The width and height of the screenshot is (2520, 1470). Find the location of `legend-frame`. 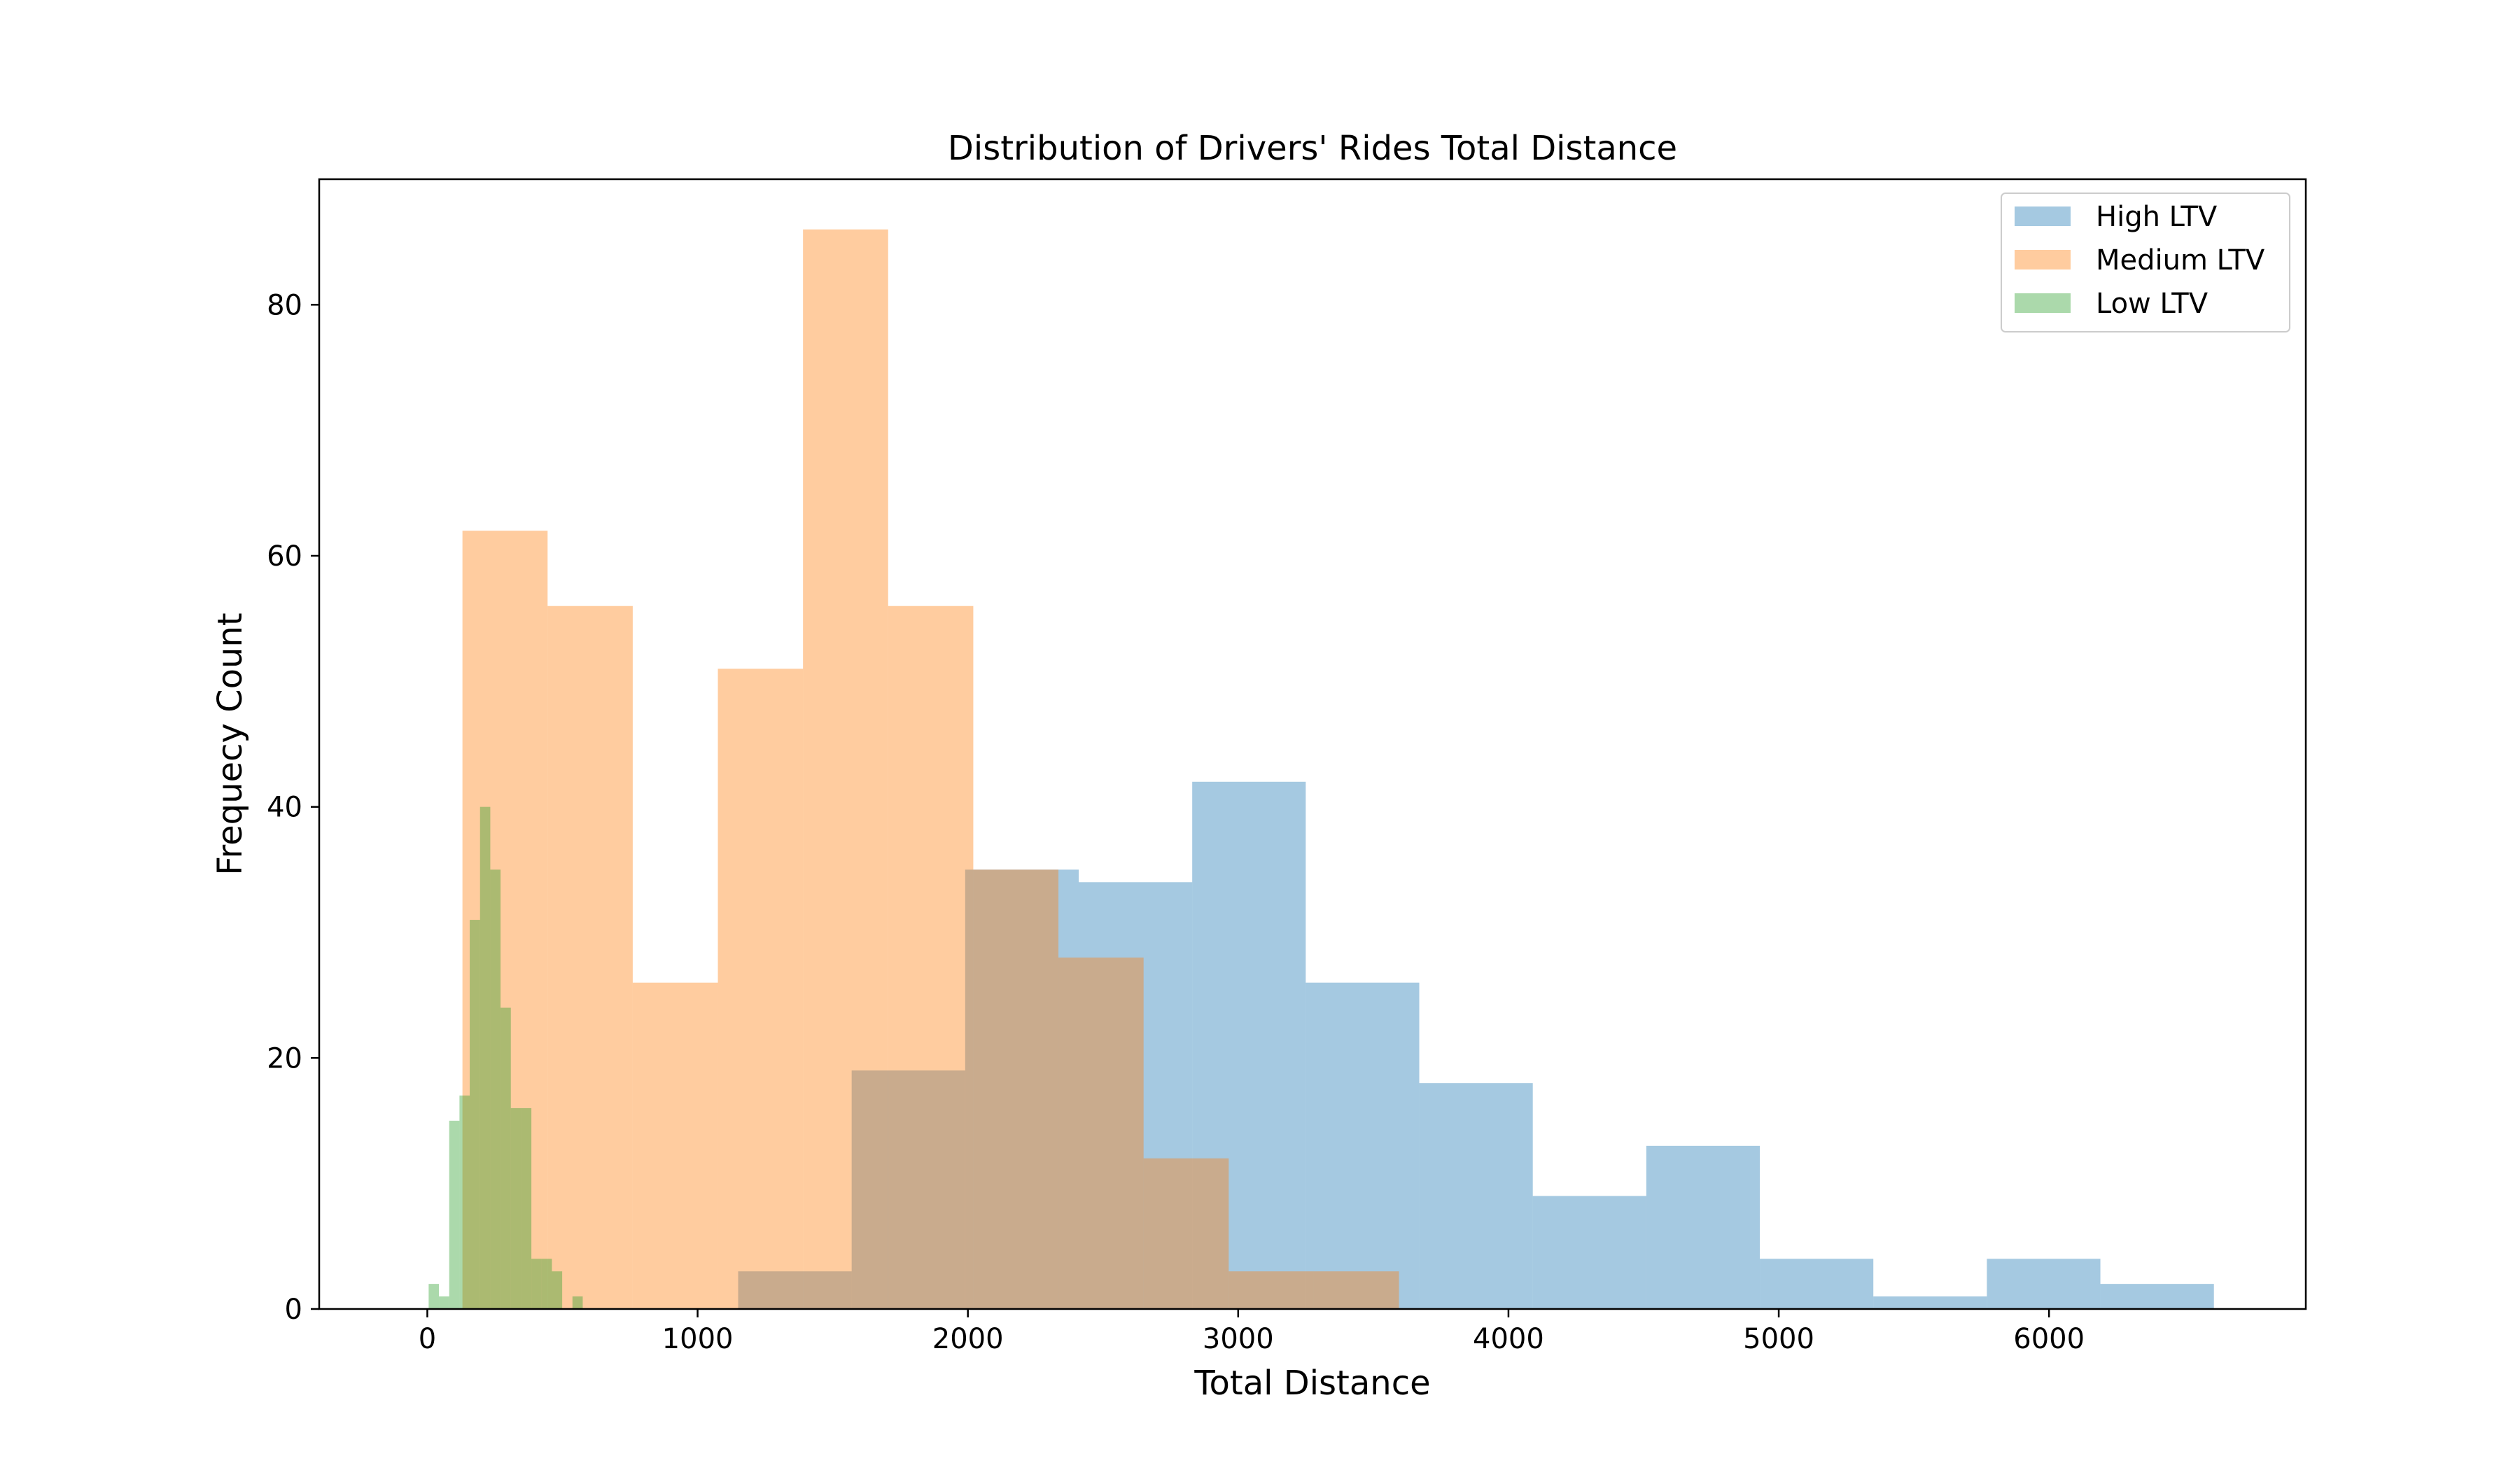

legend-frame is located at coordinates (2145, 262).